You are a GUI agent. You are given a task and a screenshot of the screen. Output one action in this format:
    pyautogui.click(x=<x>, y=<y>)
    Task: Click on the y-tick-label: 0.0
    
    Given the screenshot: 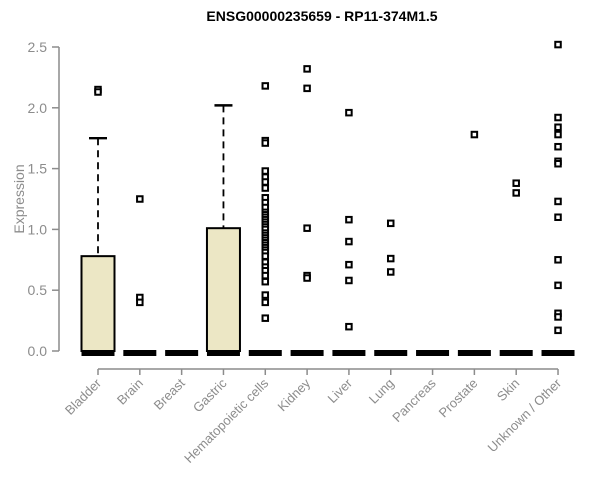 What is the action you would take?
    pyautogui.click(x=38, y=351)
    